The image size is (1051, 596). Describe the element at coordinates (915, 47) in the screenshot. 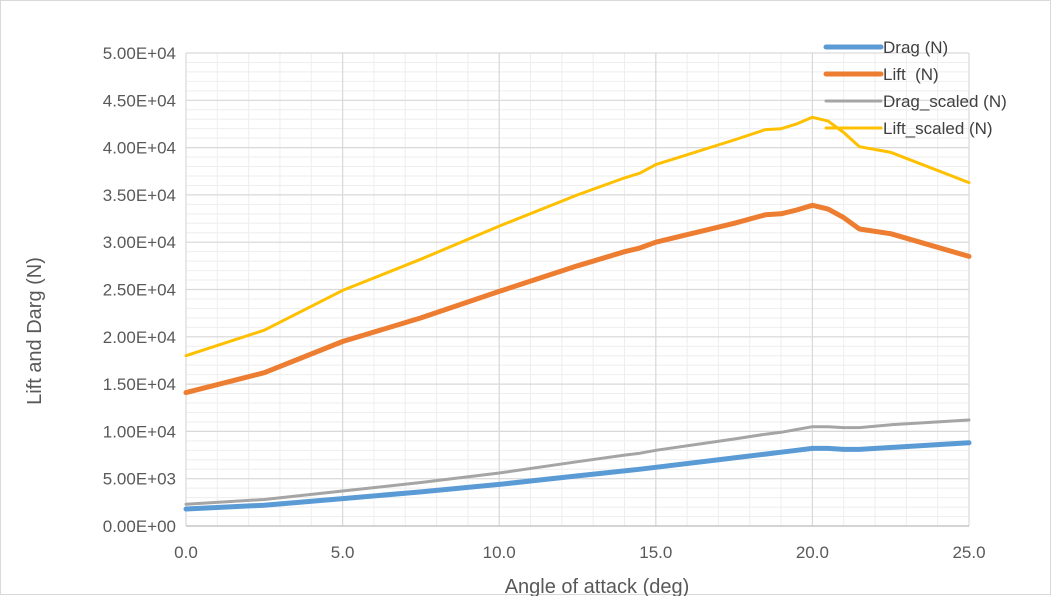

I see `legend-label: Drag (N)` at that location.